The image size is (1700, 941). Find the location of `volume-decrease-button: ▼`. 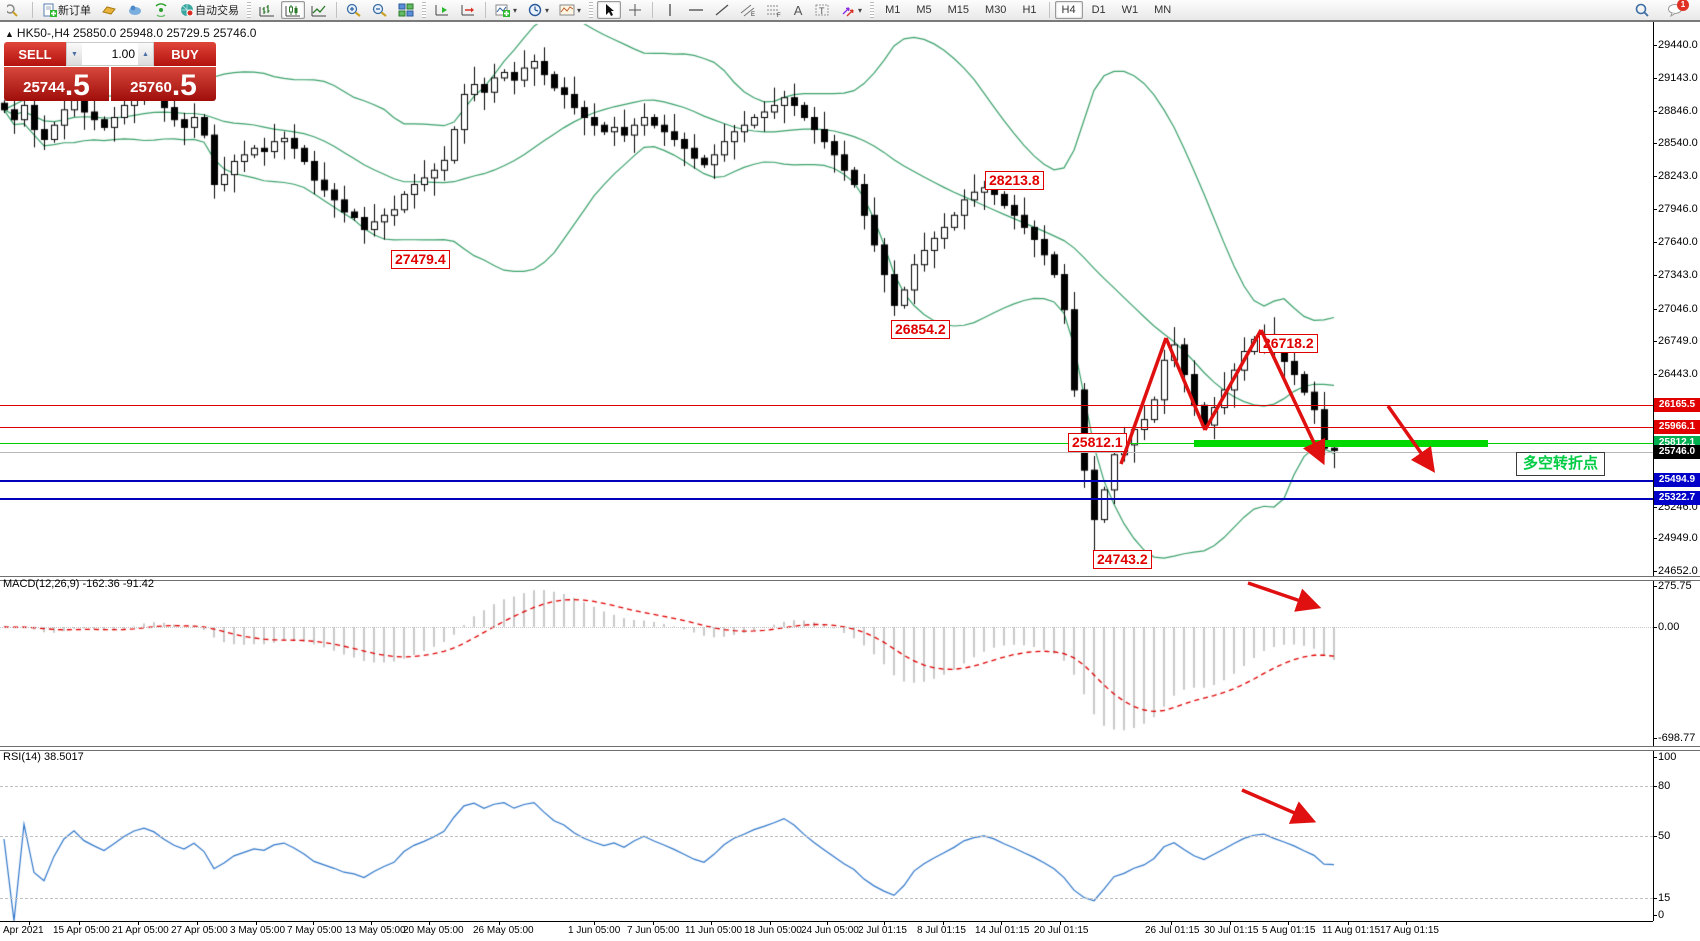

volume-decrease-button: ▼ is located at coordinates (74, 54).